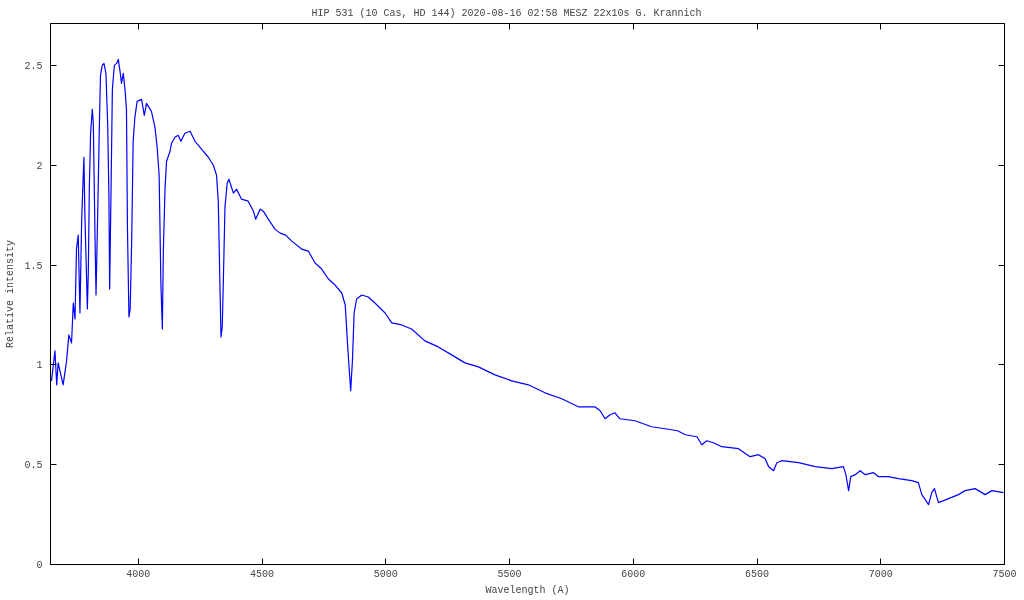 This screenshot has width=1024, height=600. Describe the element at coordinates (39, 565) in the screenshot. I see `y-tick-label: 0` at that location.